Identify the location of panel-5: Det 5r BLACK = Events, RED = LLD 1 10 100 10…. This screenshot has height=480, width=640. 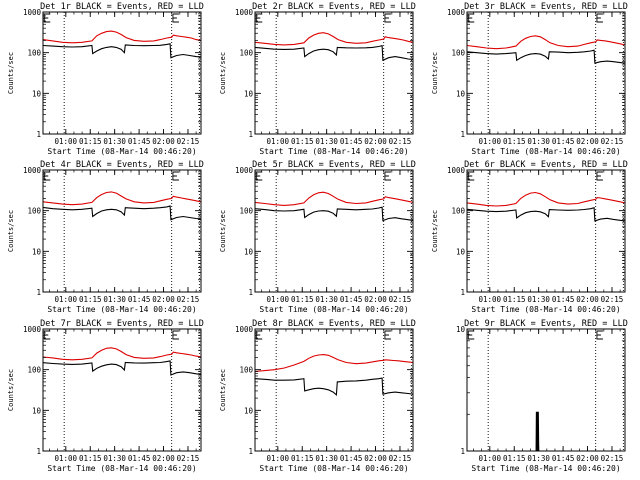
(317, 237).